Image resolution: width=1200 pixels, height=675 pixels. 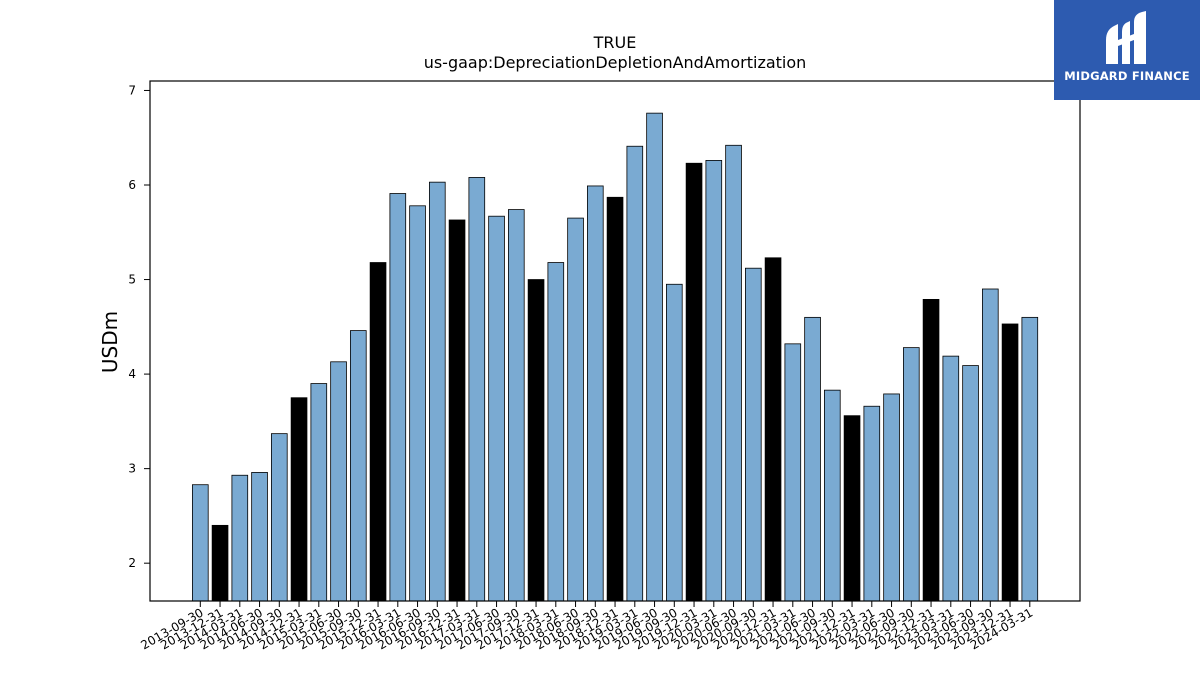 What do you see at coordinates (132, 469) in the screenshot?
I see `y-tick-label: 3` at bounding box center [132, 469].